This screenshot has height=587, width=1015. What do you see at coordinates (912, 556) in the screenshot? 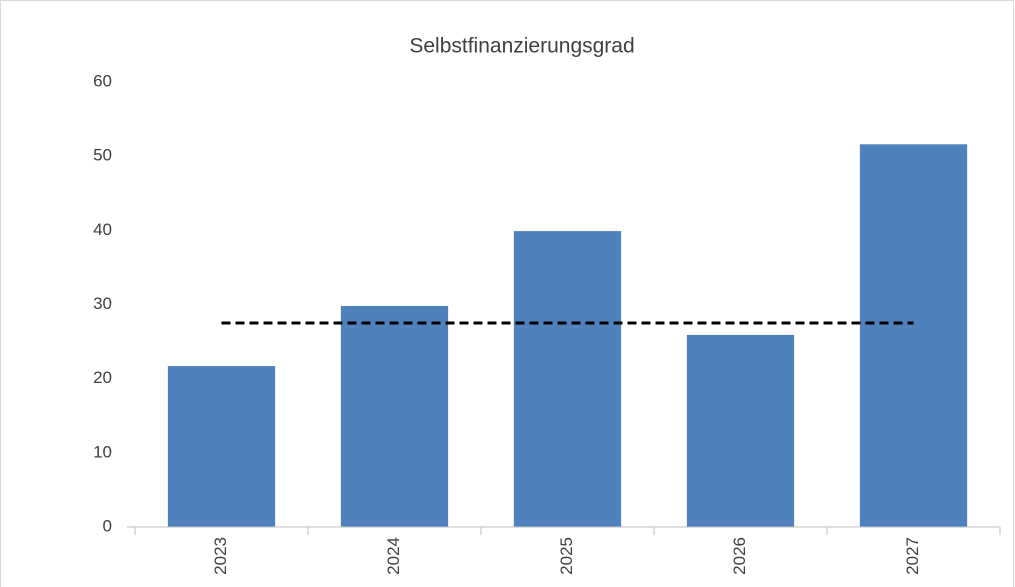
I see `x-tick-label: 2027` at bounding box center [912, 556].